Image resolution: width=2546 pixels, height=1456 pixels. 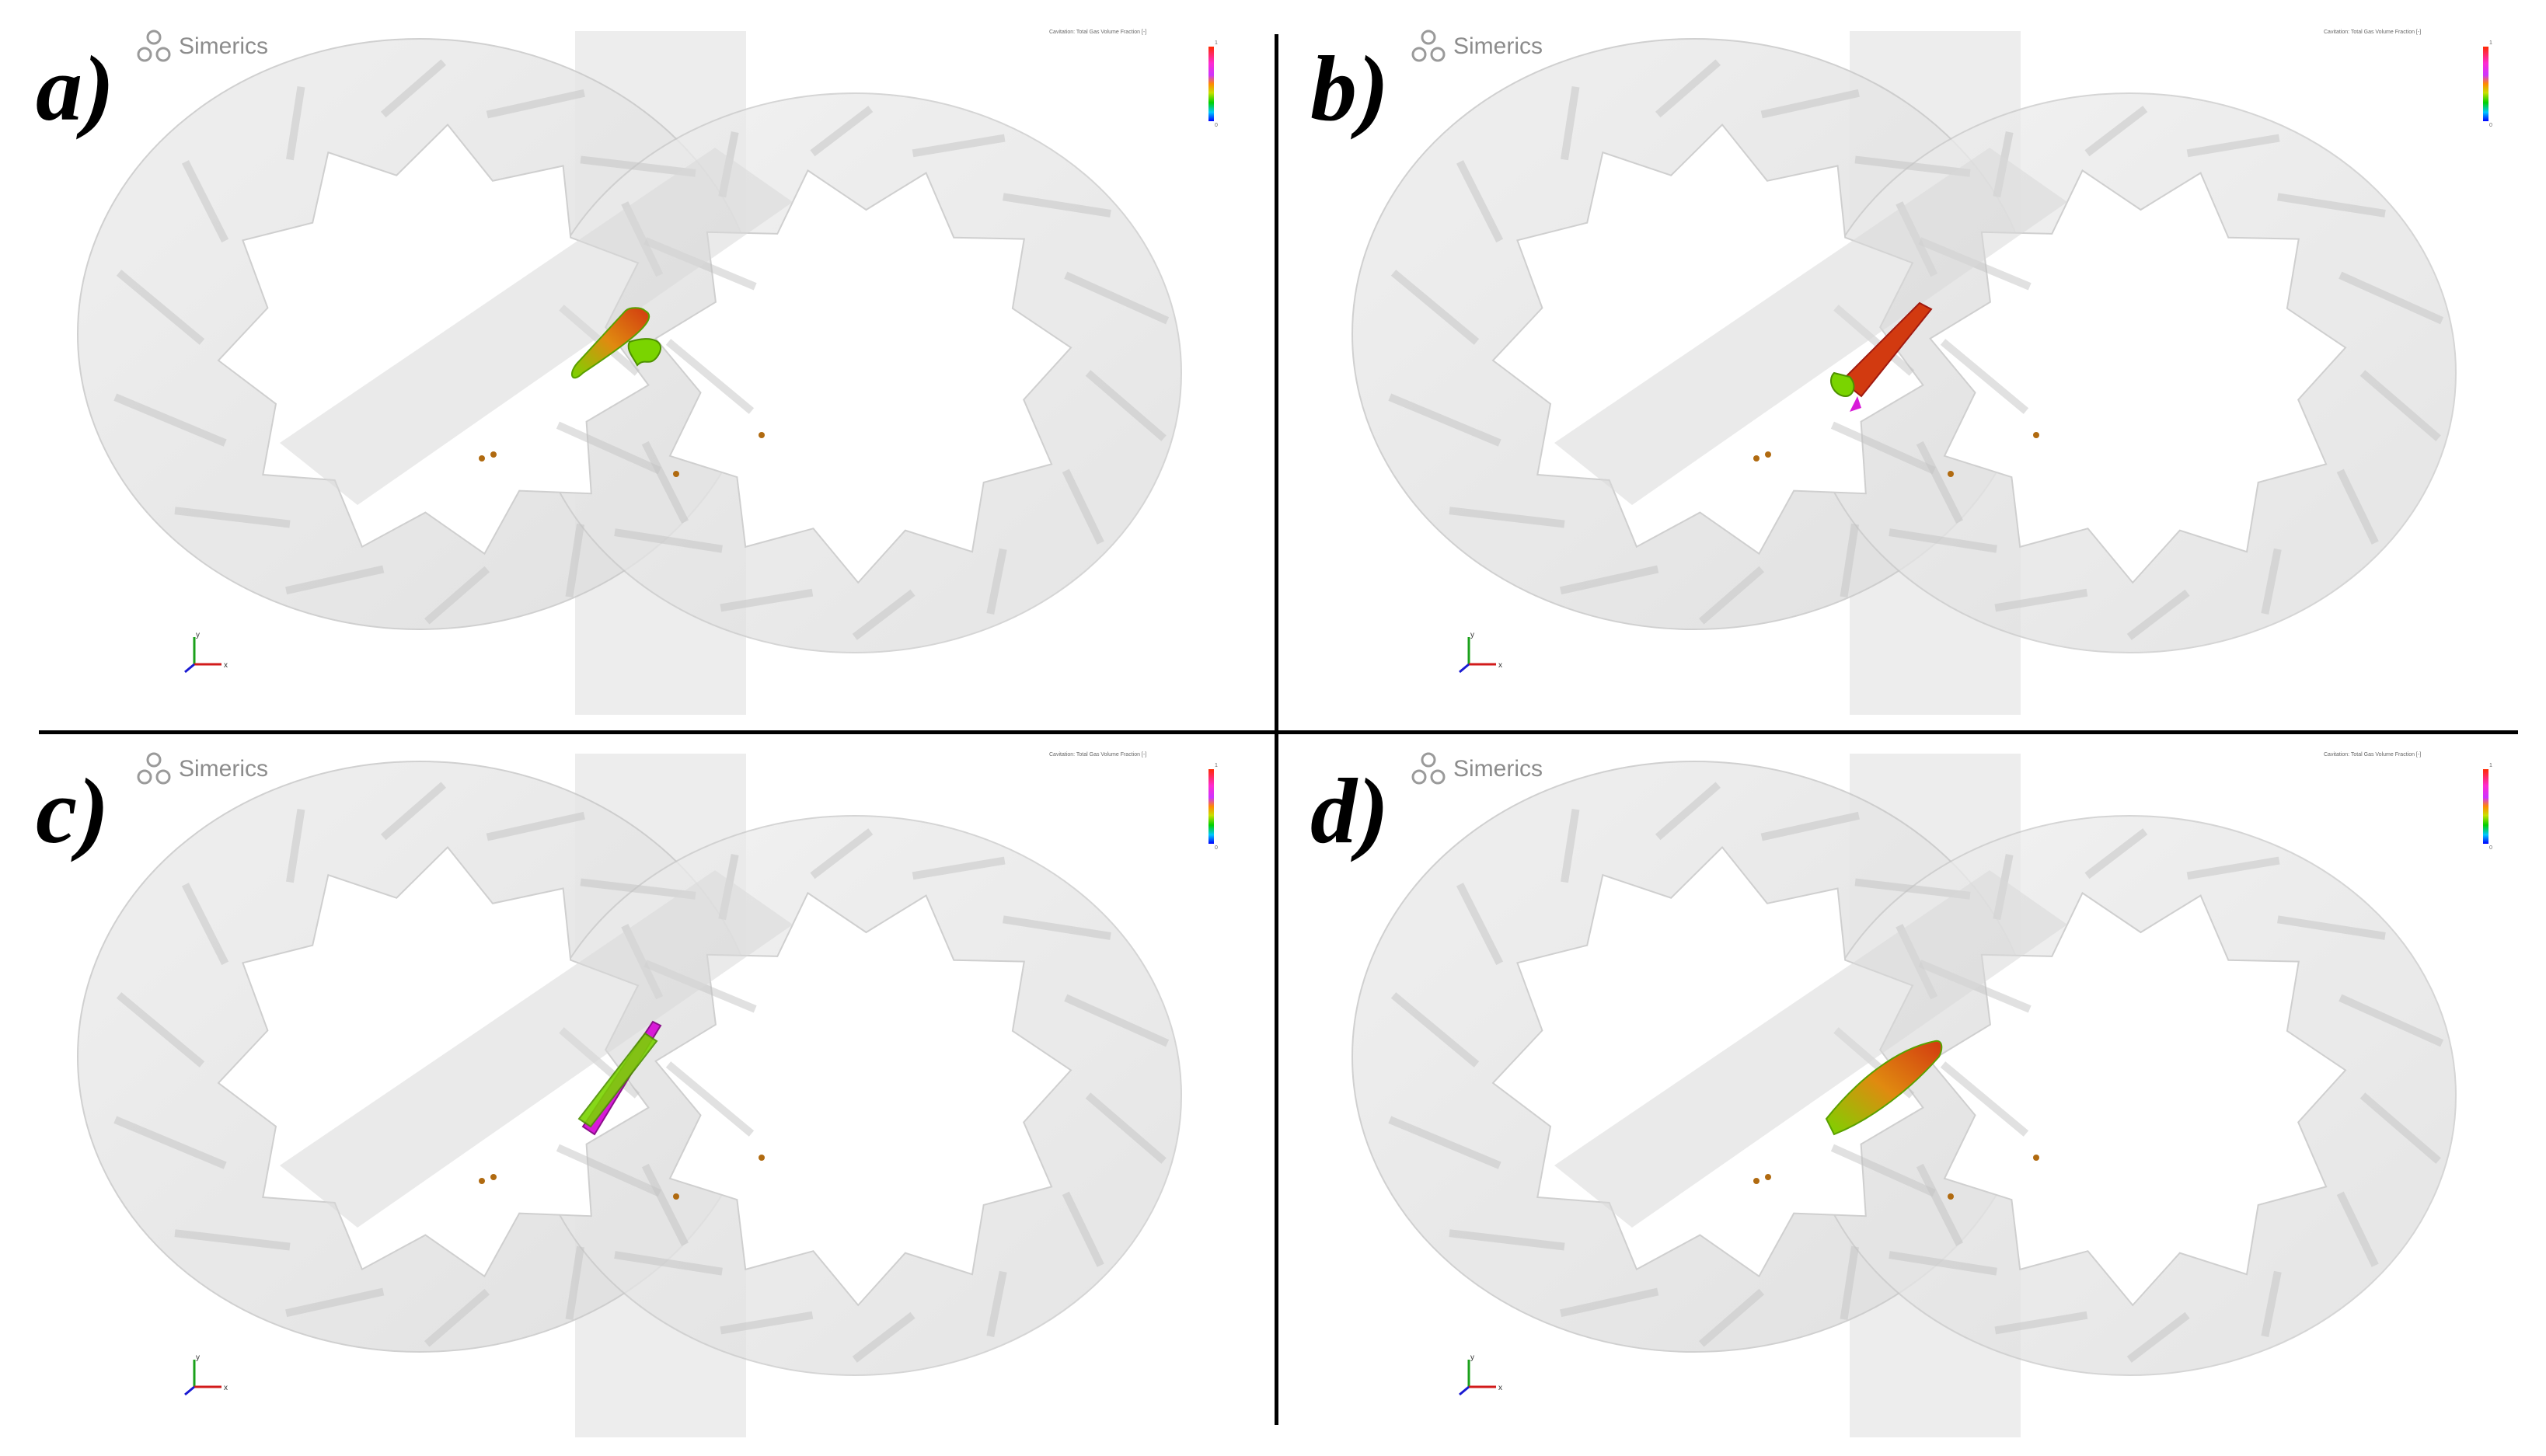 What do you see at coordinates (1276, 730) in the screenshot?
I see `panel-divider-vertical` at bounding box center [1276, 730].